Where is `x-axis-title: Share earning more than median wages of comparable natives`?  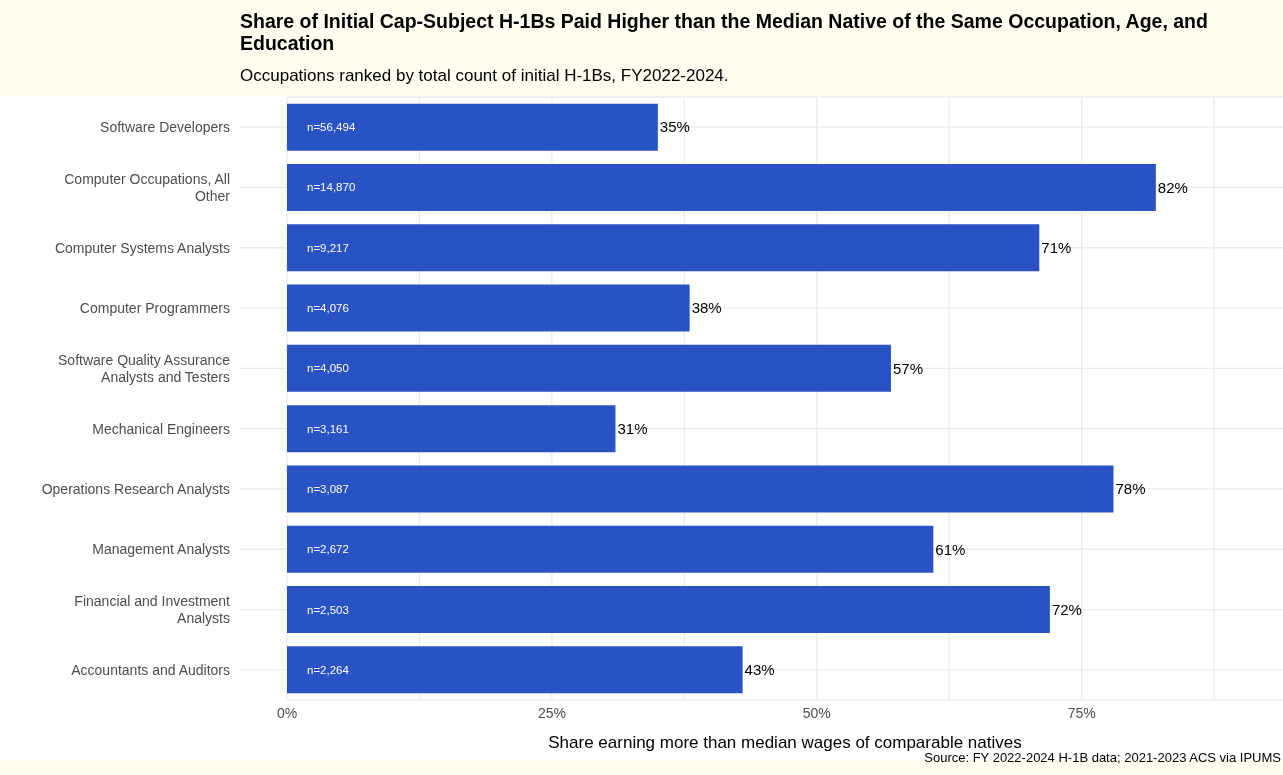
x-axis-title: Share earning more than median wages of comparable natives is located at coordinates (785, 742).